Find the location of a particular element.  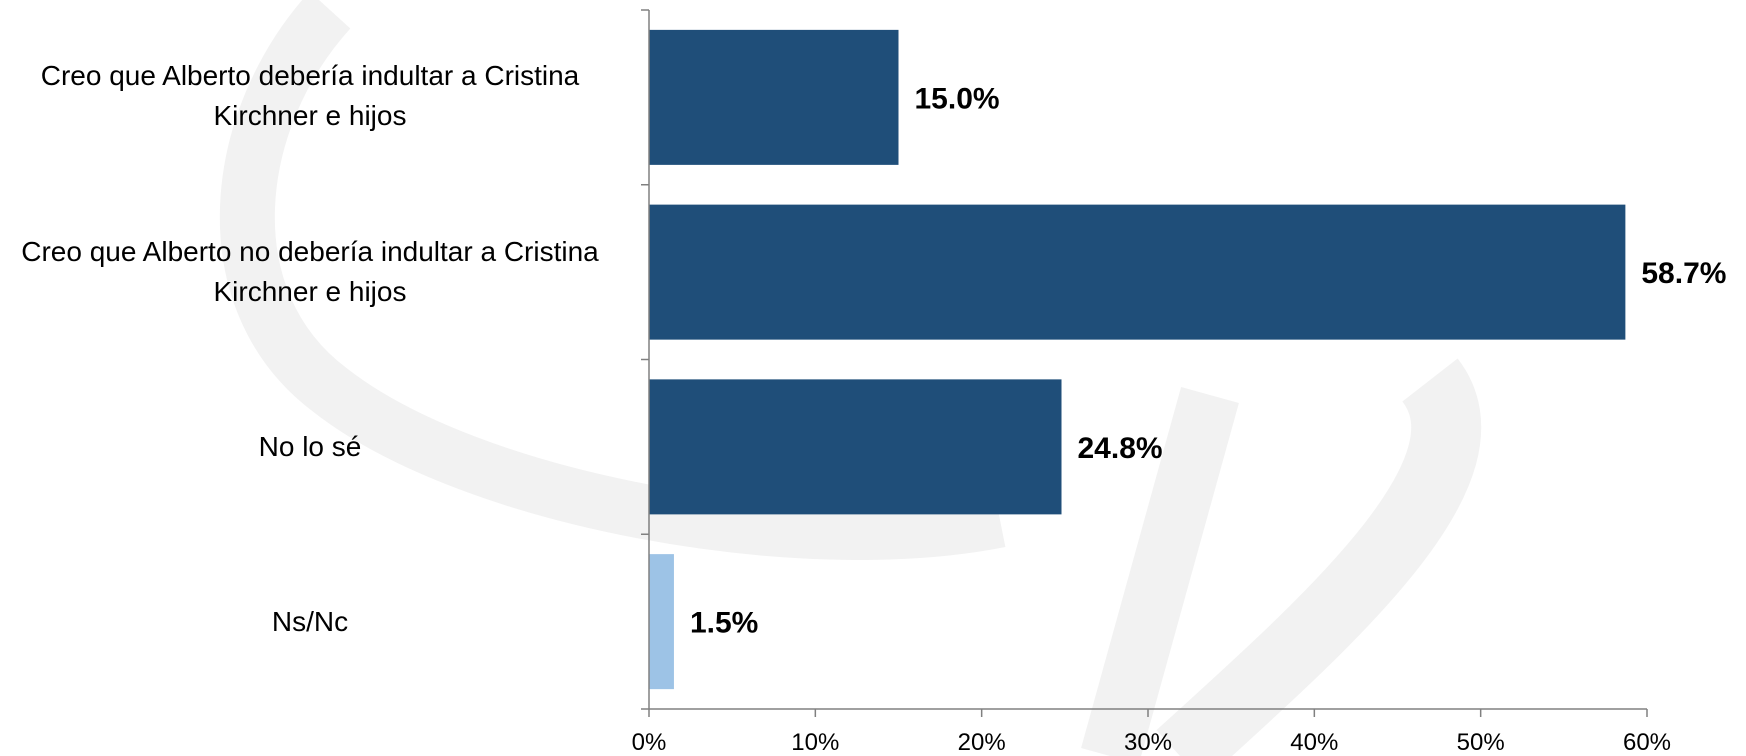

x-tick-label-6: 60% is located at coordinates (1647, 742).